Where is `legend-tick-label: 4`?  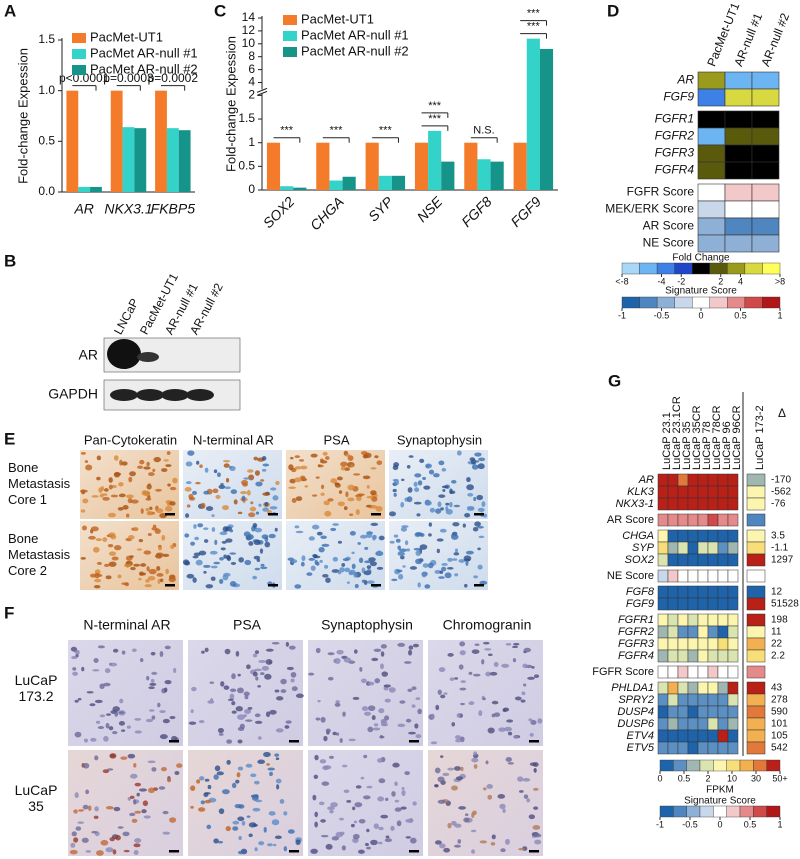
legend-tick-label: 4 is located at coordinates (740, 281).